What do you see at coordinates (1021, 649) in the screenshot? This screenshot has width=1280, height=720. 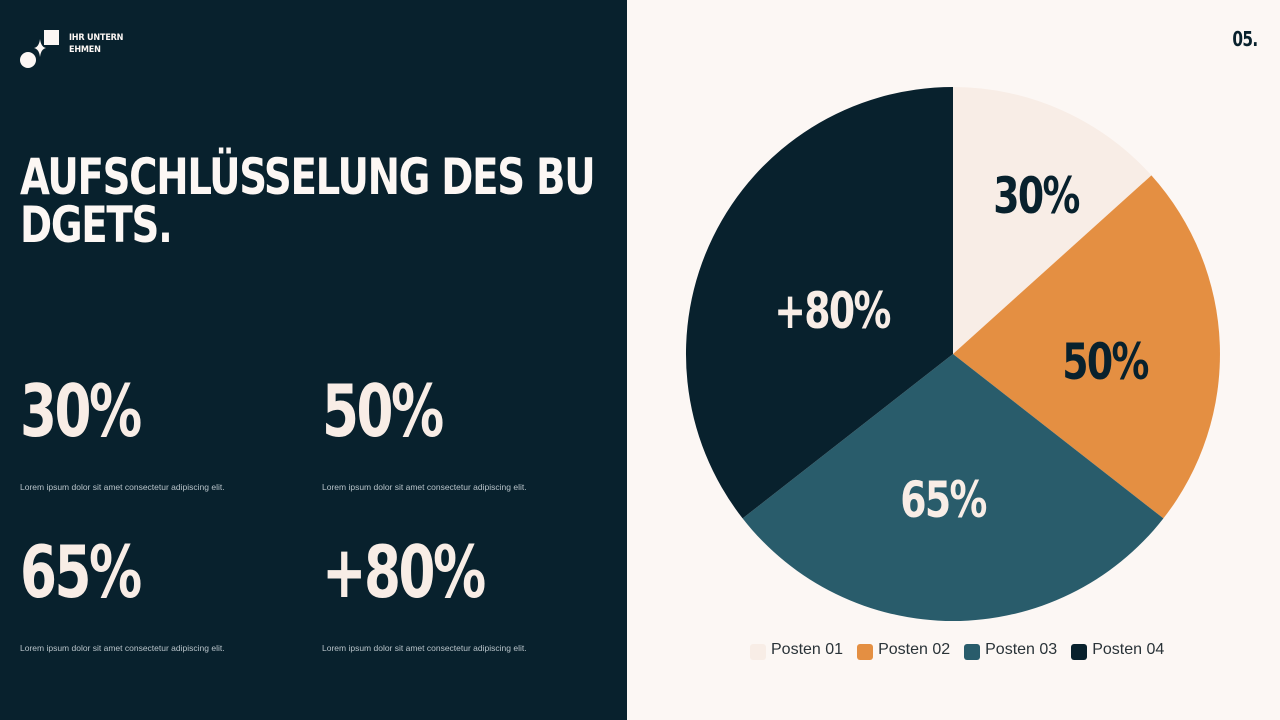 I see `legend-label: Posten 03` at bounding box center [1021, 649].